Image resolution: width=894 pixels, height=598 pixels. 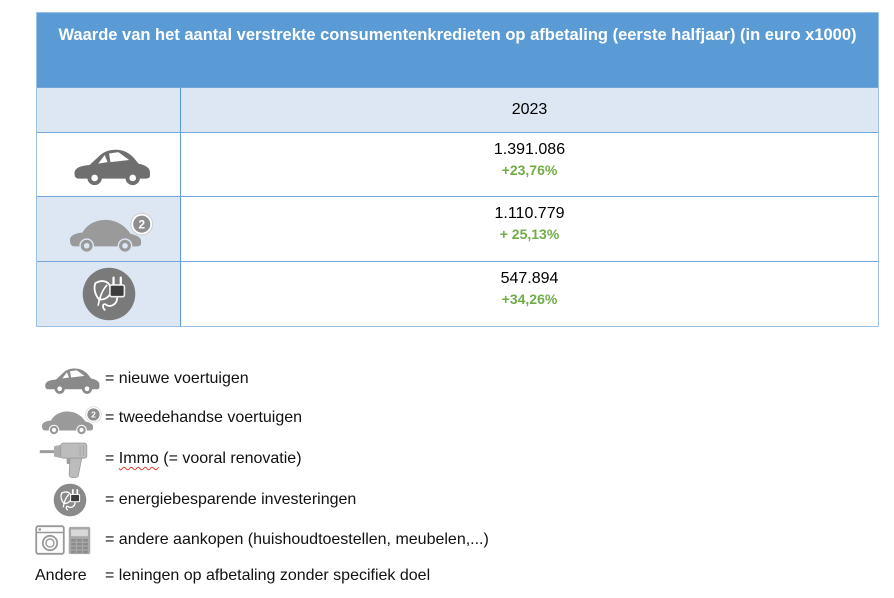 I want to click on appliances-icons, so click(x=70, y=540).